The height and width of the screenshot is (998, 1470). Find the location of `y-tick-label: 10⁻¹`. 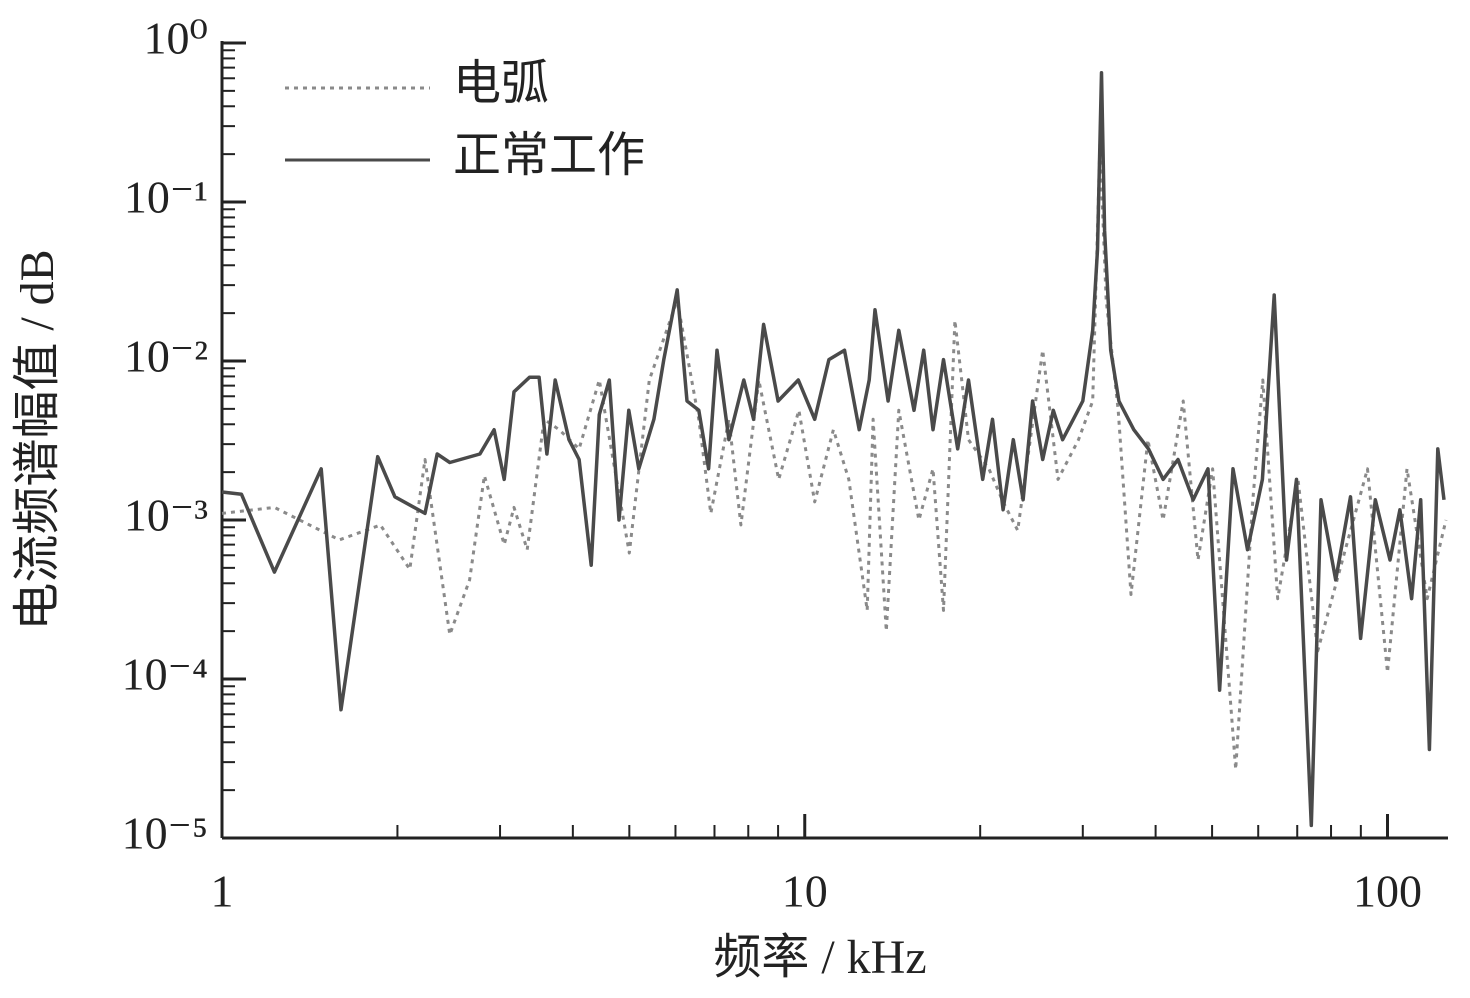

y-tick-label: 10⁻¹ is located at coordinates (166, 197).